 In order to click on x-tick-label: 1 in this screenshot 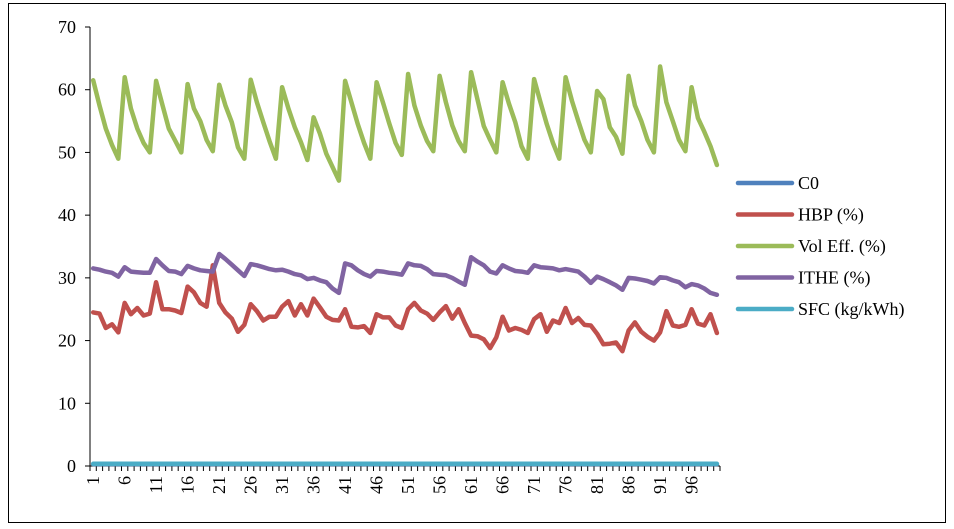, I will do `click(93, 480)`.